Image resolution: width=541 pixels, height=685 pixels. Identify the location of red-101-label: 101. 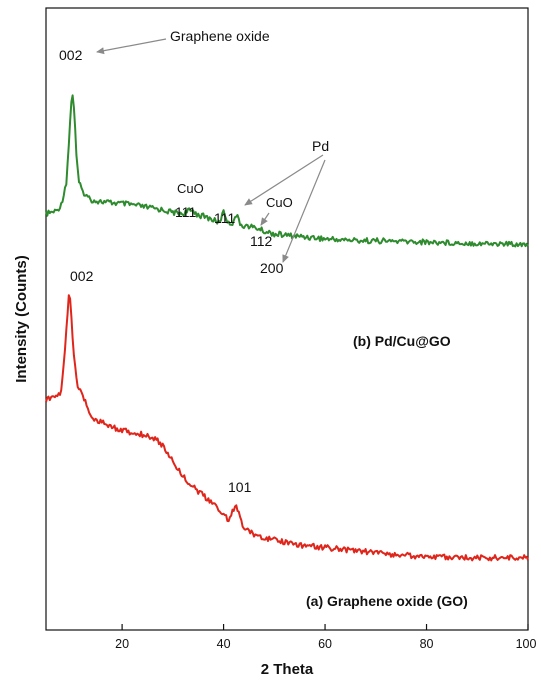
(240, 487).